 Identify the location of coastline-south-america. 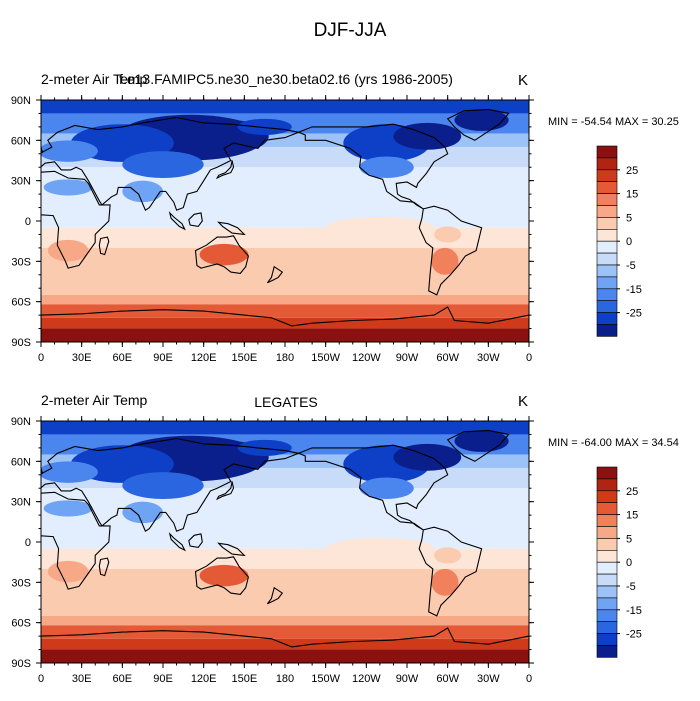
(450, 250).